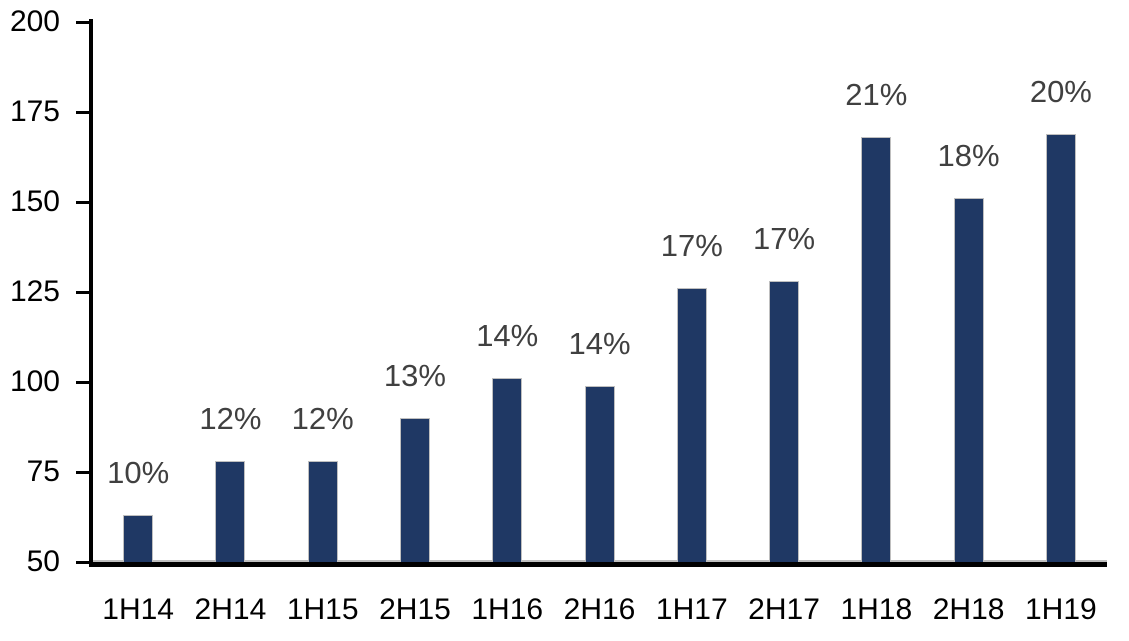 Image resolution: width=1129 pixels, height=641 pixels. Describe the element at coordinates (414, 490) in the screenshot. I see `bar-2H15` at that location.